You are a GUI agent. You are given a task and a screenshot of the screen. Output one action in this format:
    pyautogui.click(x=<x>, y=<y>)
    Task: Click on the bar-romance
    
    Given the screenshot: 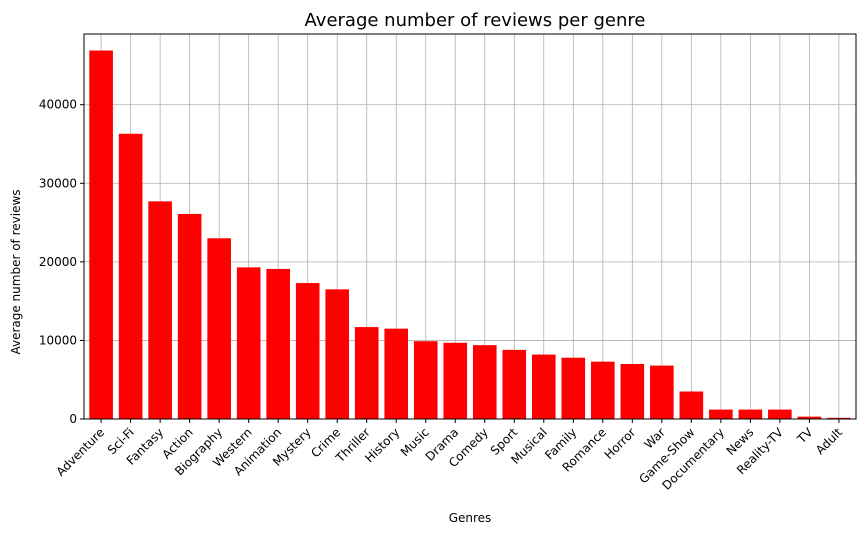 What is the action you would take?
    pyautogui.click(x=602, y=390)
    